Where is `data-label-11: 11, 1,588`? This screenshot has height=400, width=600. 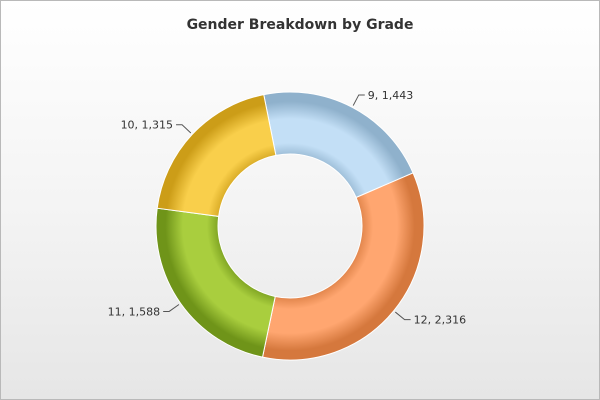 data-label-11: 11, 1,588 is located at coordinates (134, 311).